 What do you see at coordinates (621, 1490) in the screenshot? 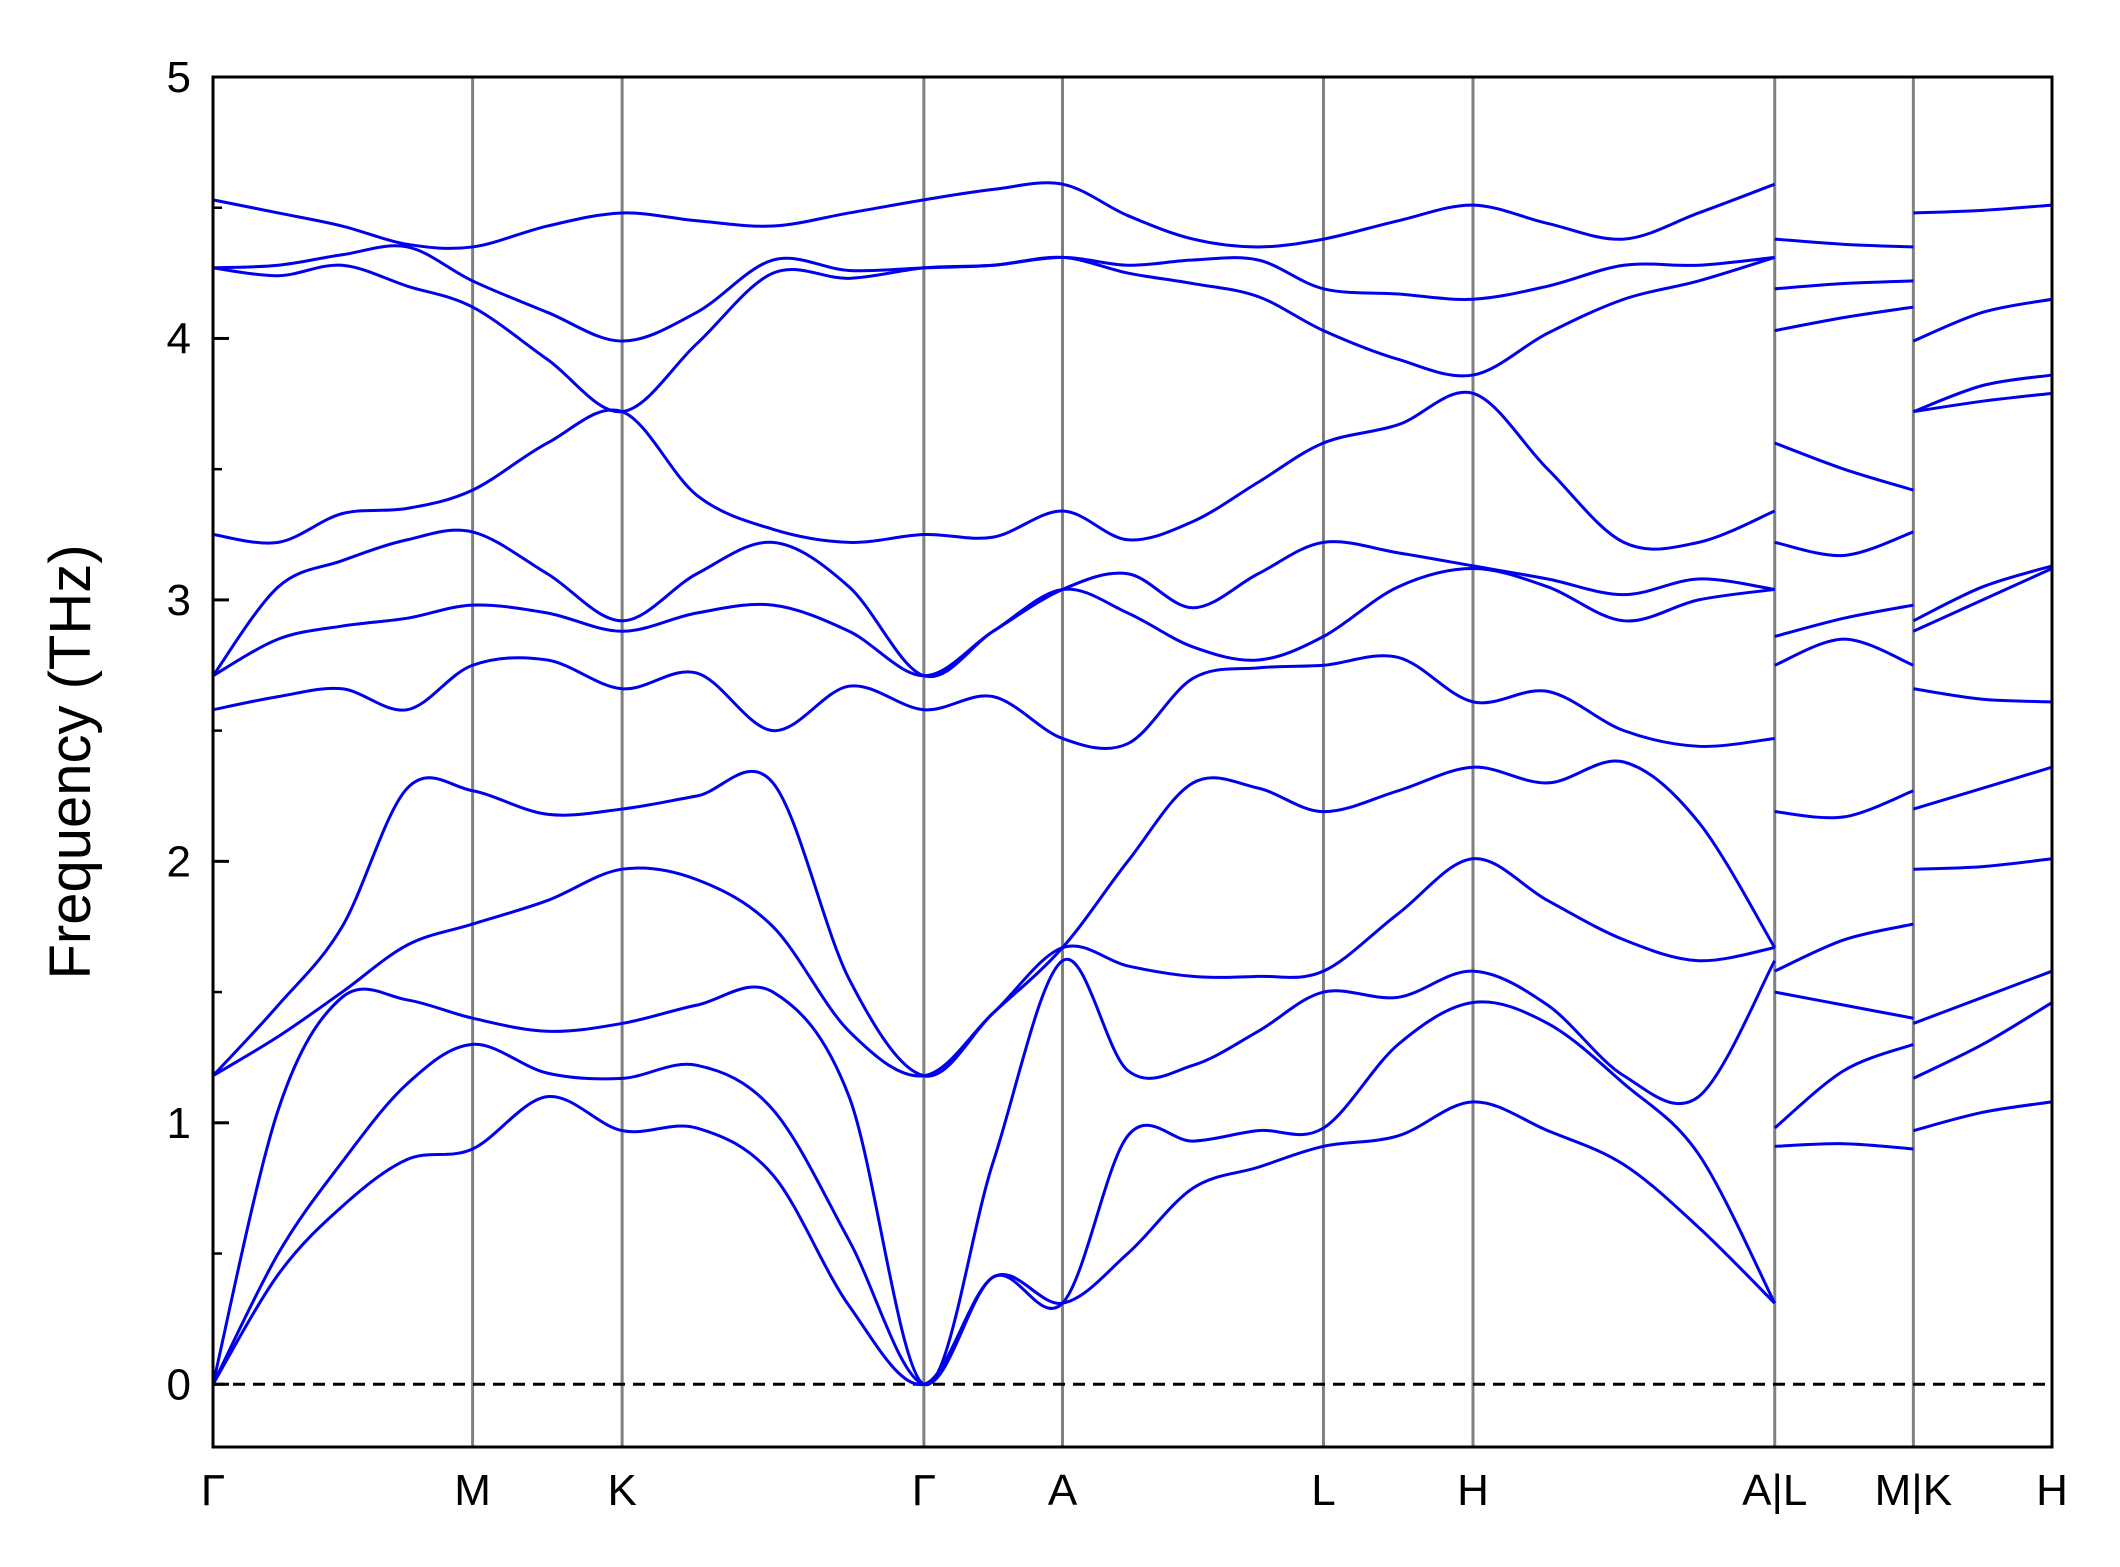
I see `x-tick-label: K` at bounding box center [621, 1490].